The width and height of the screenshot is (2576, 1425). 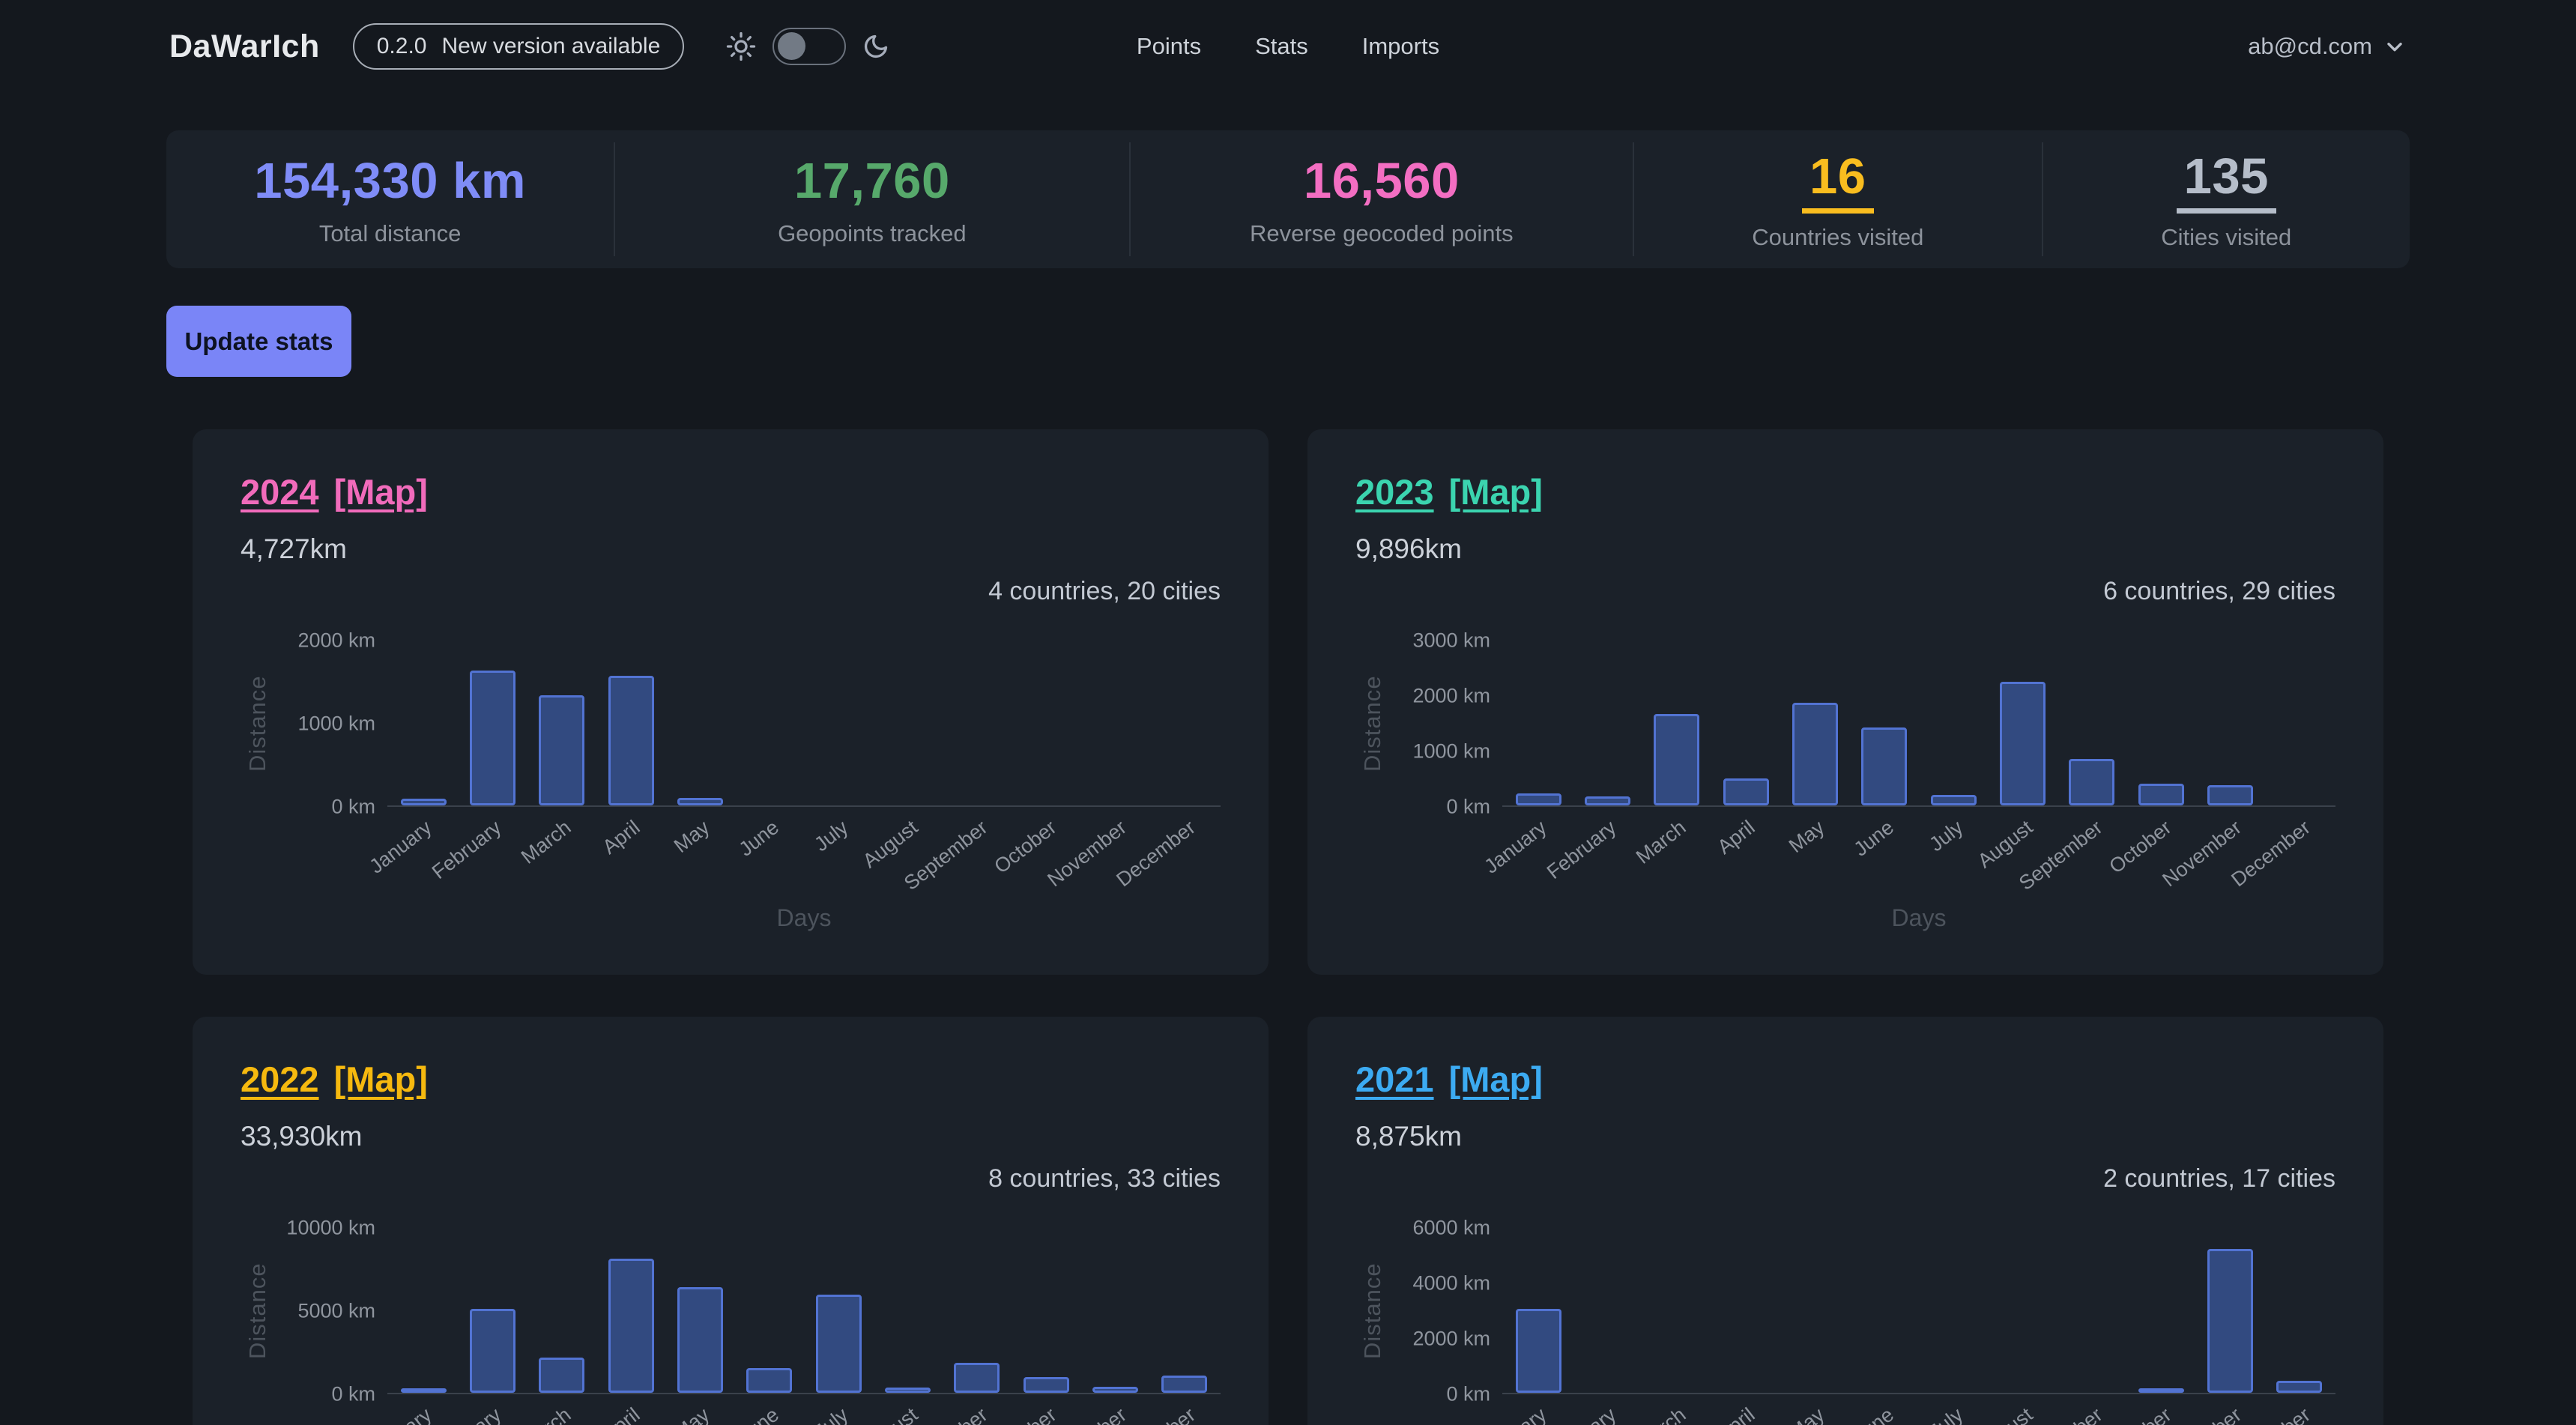 I want to click on stat-geopoints: 17,760 Geopoints tracked, so click(x=871, y=199).